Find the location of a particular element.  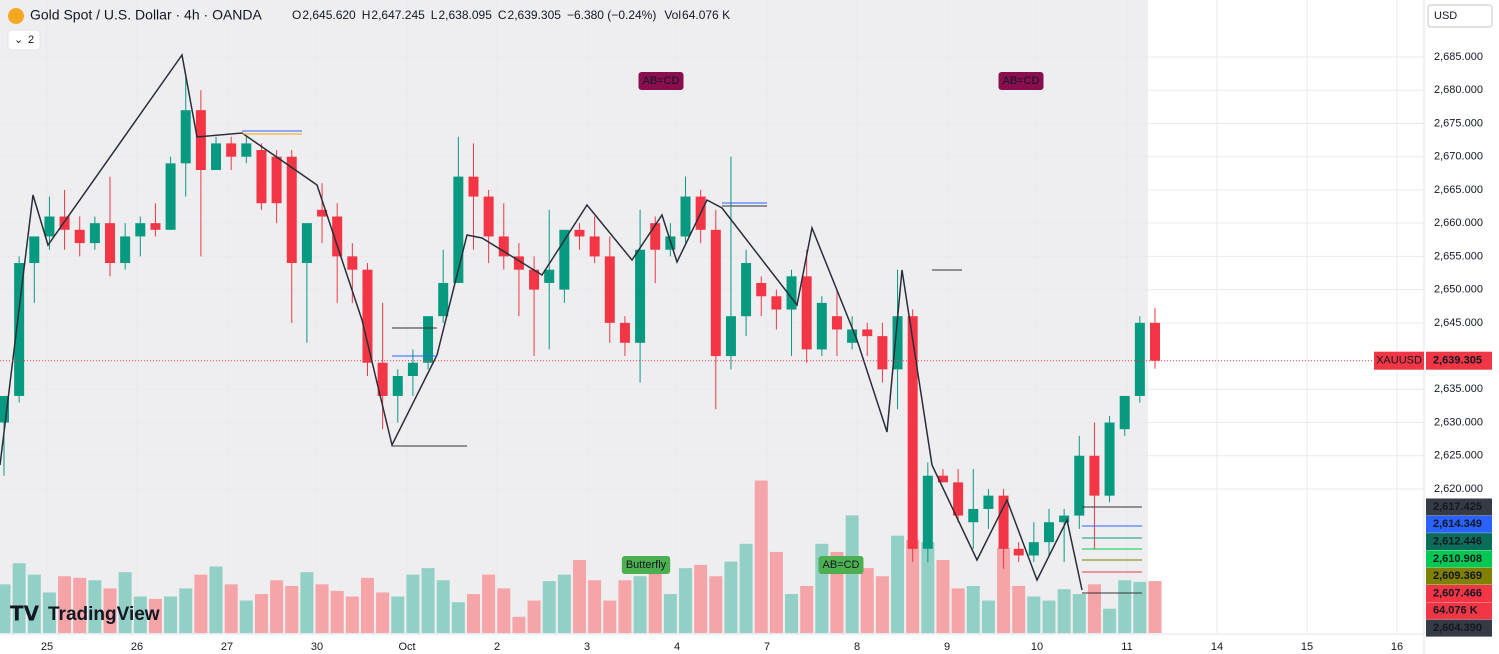

x-tick-label: 7 is located at coordinates (767, 647).